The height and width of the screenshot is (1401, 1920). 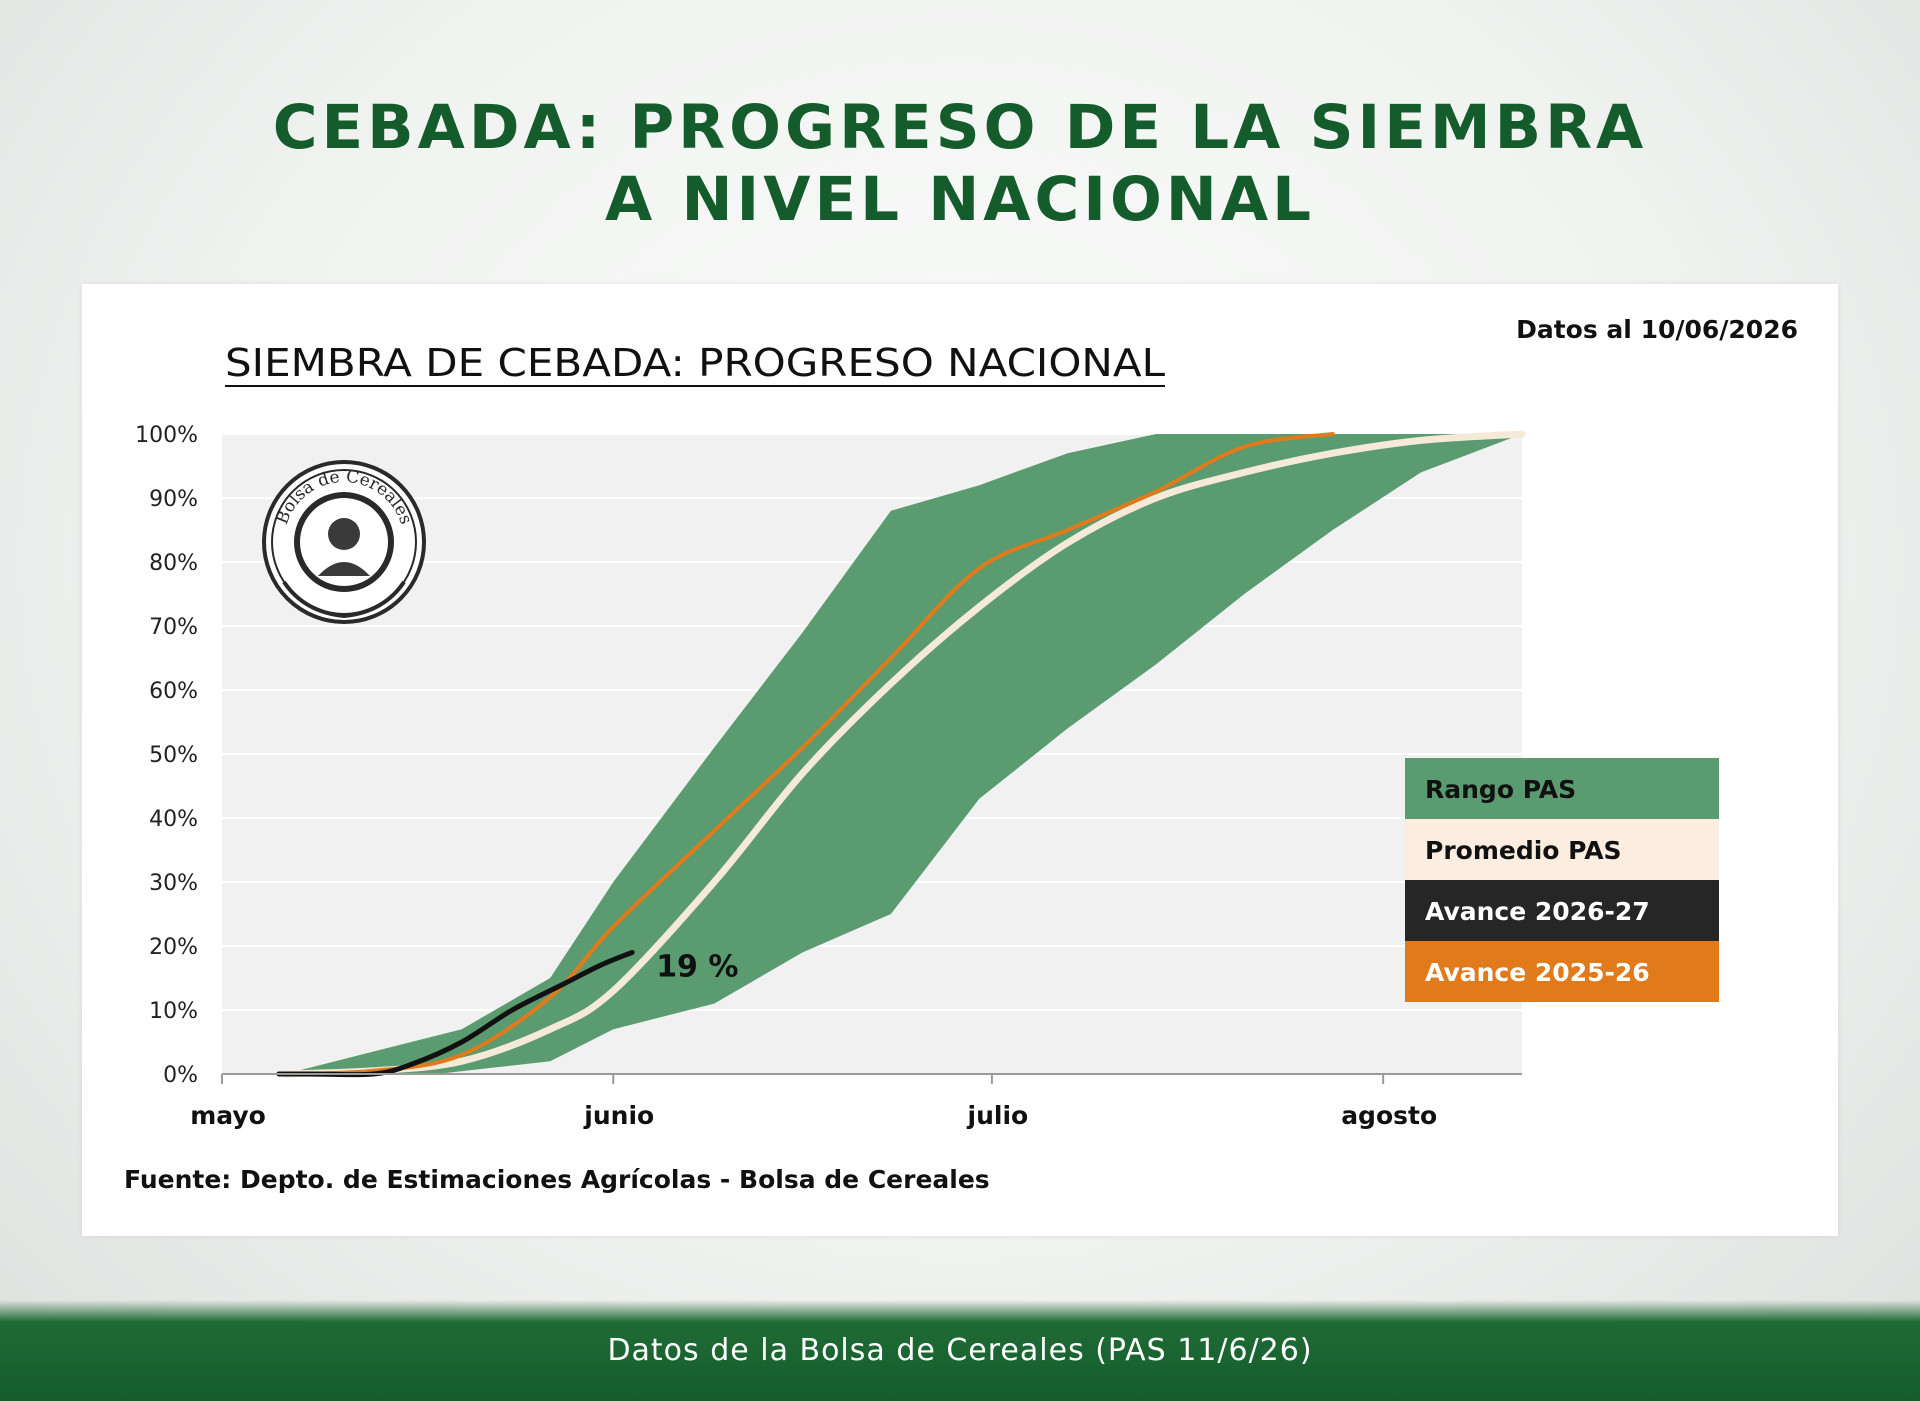 What do you see at coordinates (697, 966) in the screenshot?
I see `annotation-label: 19 %` at bounding box center [697, 966].